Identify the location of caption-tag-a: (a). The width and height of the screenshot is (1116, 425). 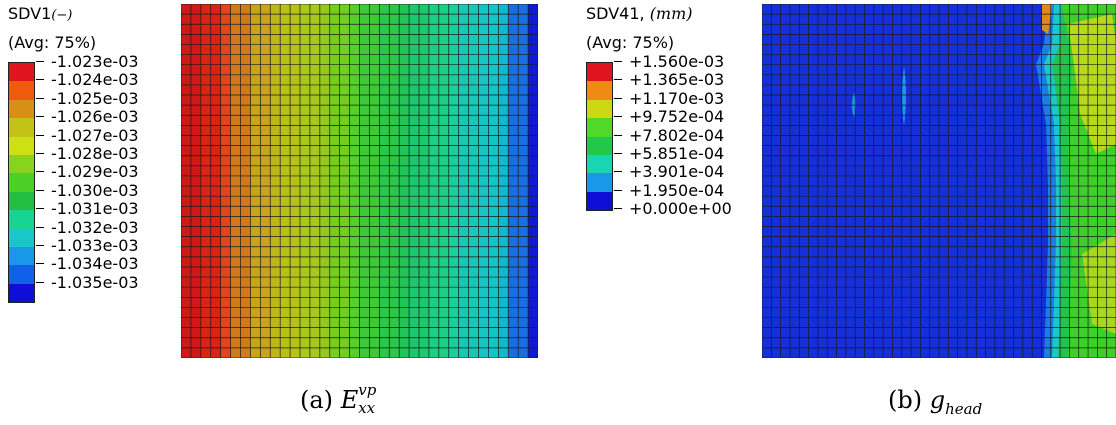
(317, 400).